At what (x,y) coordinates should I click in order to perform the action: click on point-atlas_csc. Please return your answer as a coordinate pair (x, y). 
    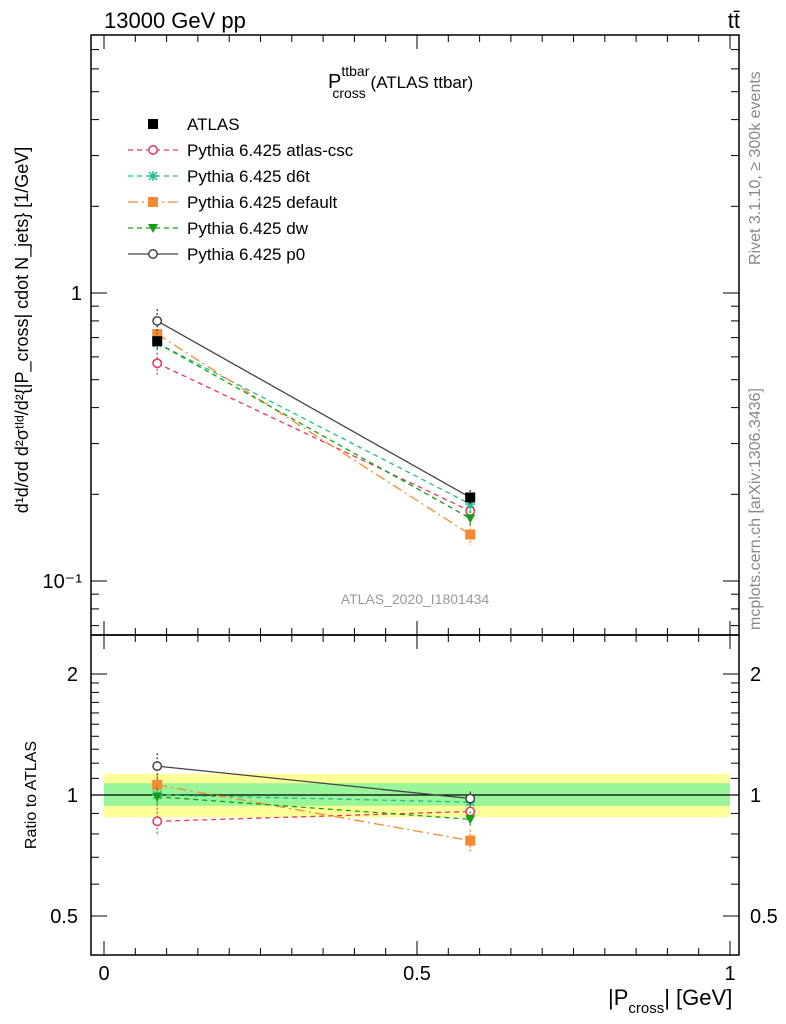
    Looking at the image, I should click on (157, 363).